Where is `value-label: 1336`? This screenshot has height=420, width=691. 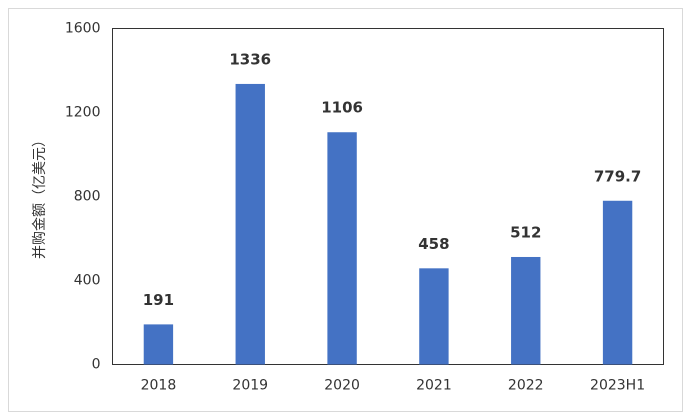
value-label: 1336 is located at coordinates (250, 59).